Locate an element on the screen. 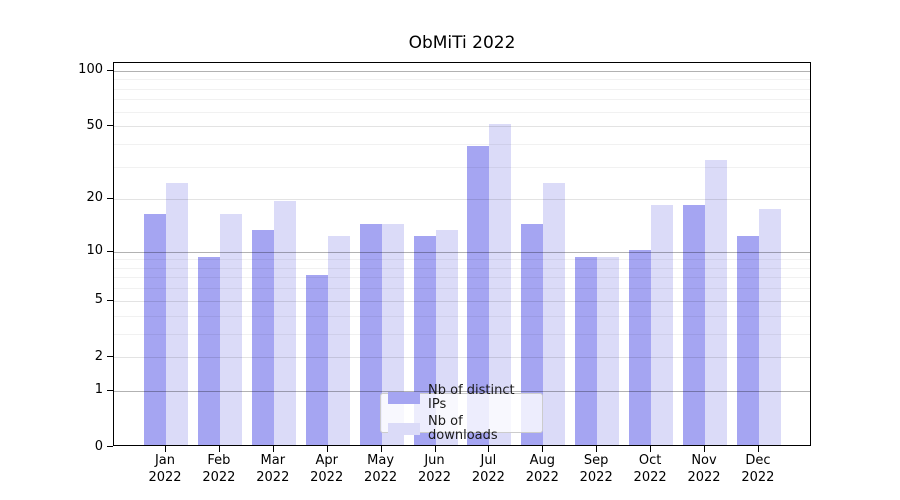  y-tick-label: 5 is located at coordinates (98, 300).